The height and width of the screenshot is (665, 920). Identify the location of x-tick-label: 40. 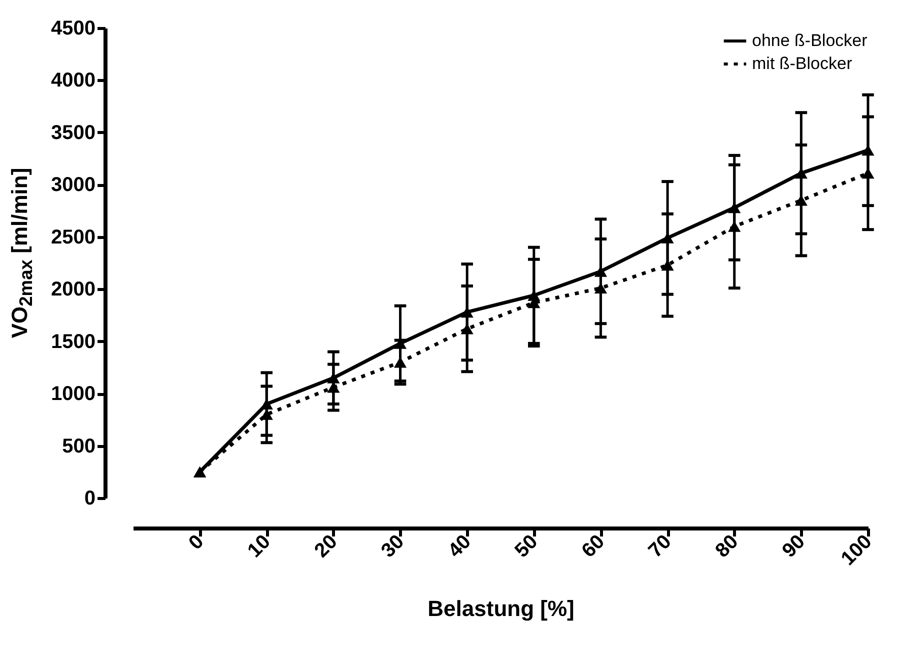
(460, 546).